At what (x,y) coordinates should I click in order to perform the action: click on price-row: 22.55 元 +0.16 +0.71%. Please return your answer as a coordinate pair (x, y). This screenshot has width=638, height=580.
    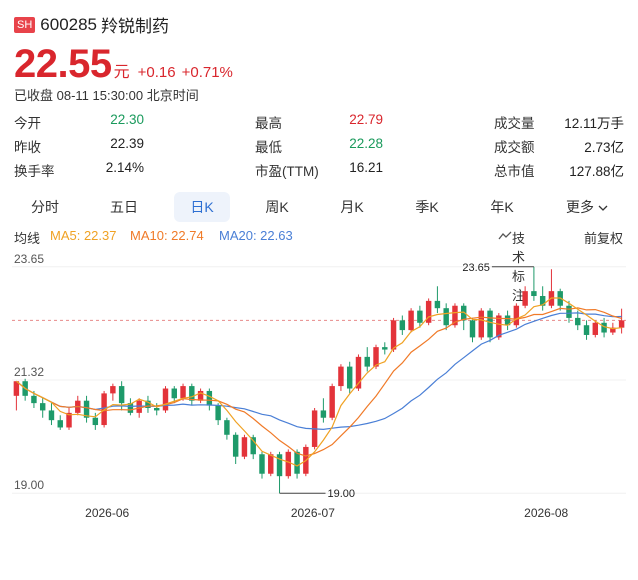
    Looking at the image, I should click on (126, 64).